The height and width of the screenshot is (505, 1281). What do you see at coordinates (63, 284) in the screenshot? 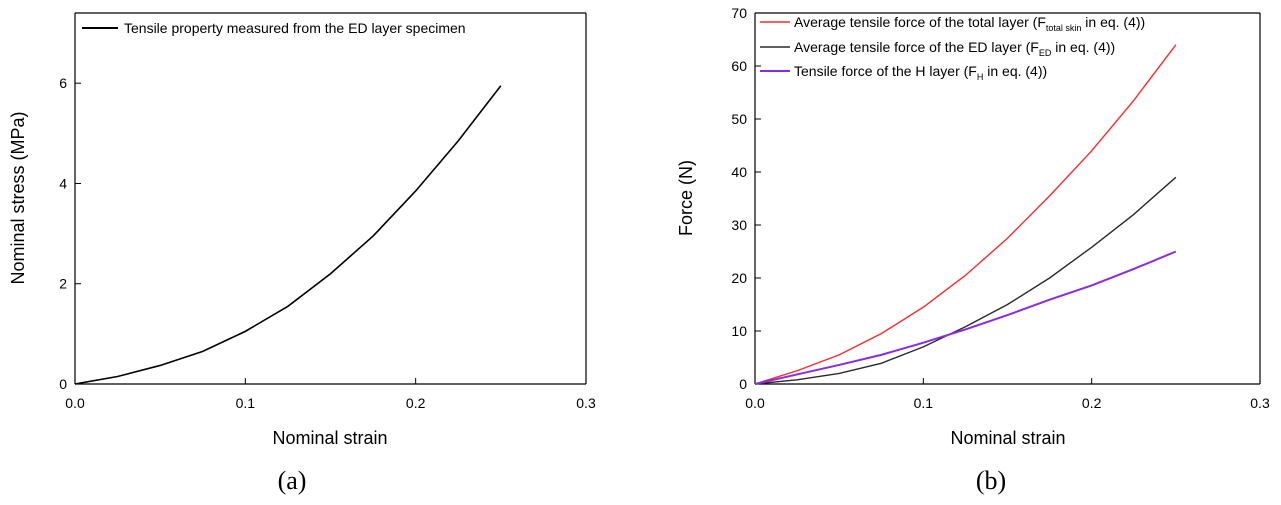
I see `panel-a-y-tick-label: 2` at bounding box center [63, 284].